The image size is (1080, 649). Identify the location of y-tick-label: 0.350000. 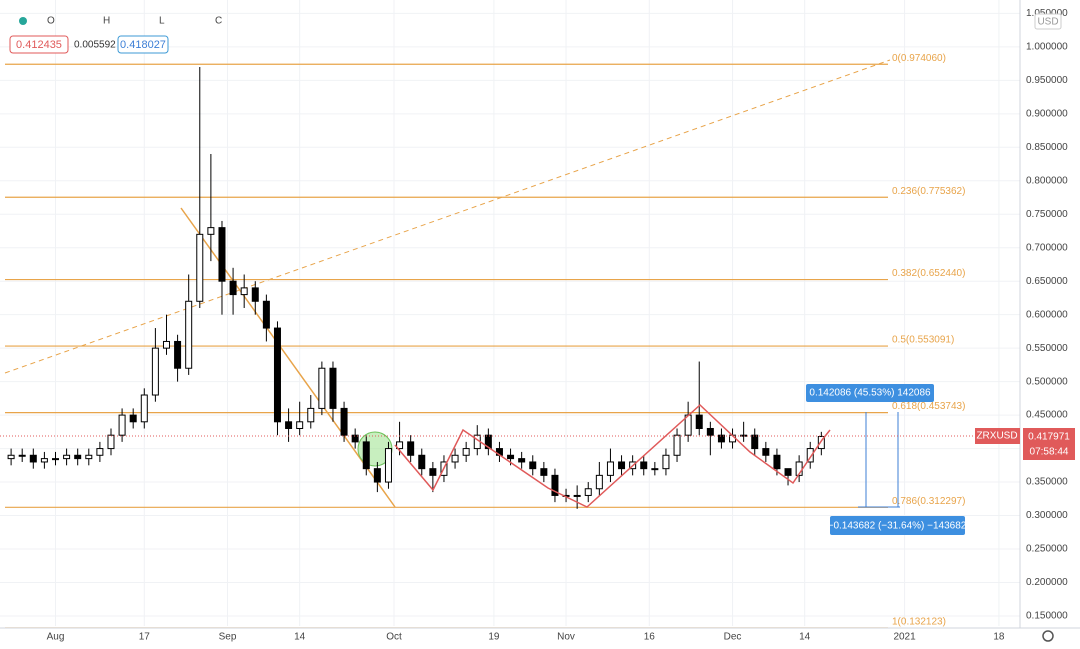
(1047, 482).